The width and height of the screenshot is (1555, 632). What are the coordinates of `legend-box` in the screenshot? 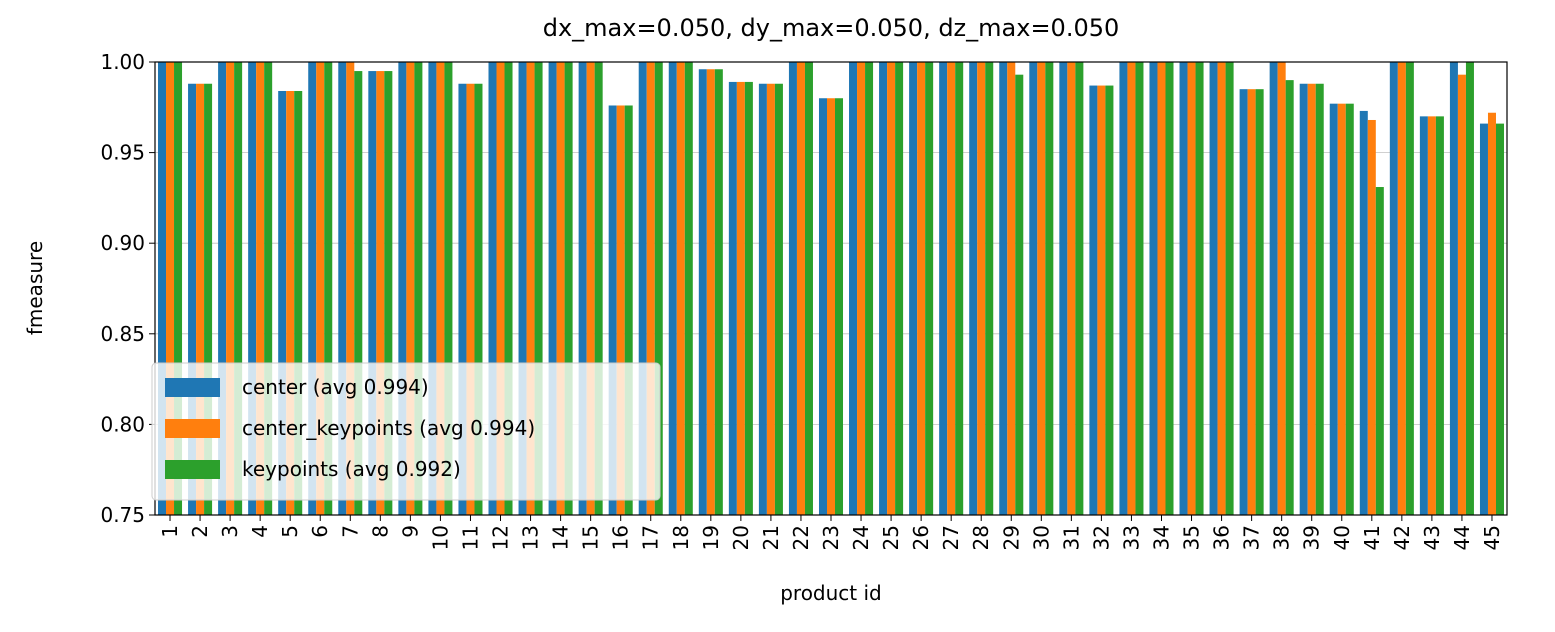 It's located at (406, 431).